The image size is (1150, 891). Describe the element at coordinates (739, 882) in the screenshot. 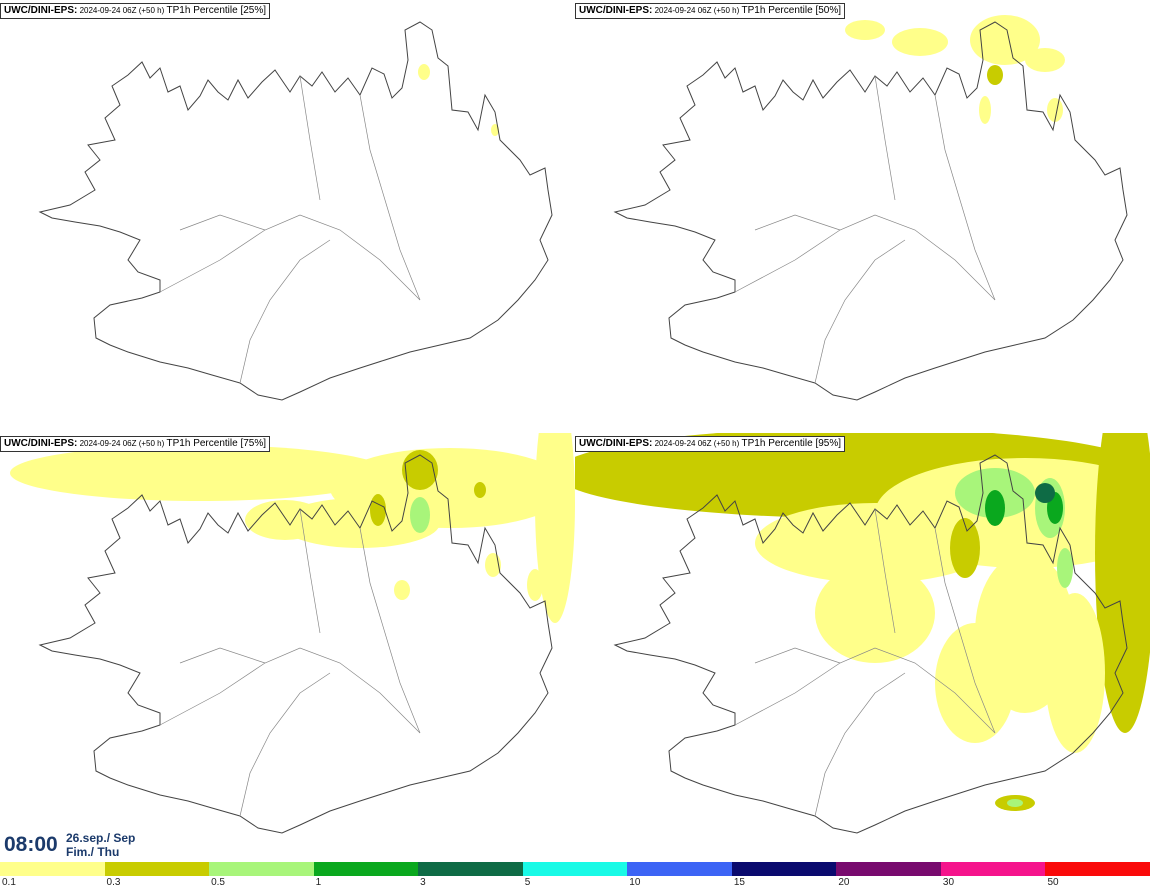

I see `colorbar-tick-label: 15` at that location.